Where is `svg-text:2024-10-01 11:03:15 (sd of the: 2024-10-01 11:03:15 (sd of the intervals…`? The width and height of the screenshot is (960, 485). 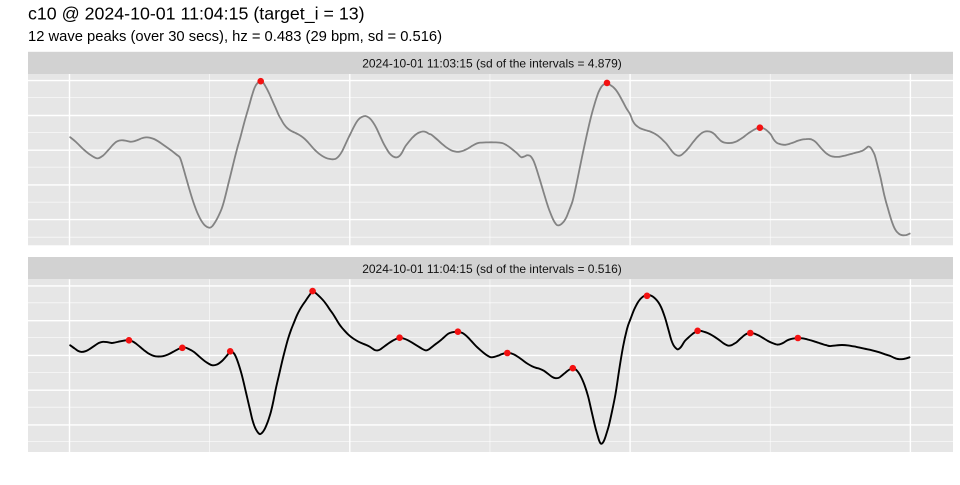 svg-text:2024-10-01 11:03:15 (sd of the: 2024-10-01 11:03:15 (sd of the intervals… is located at coordinates (492, 64).